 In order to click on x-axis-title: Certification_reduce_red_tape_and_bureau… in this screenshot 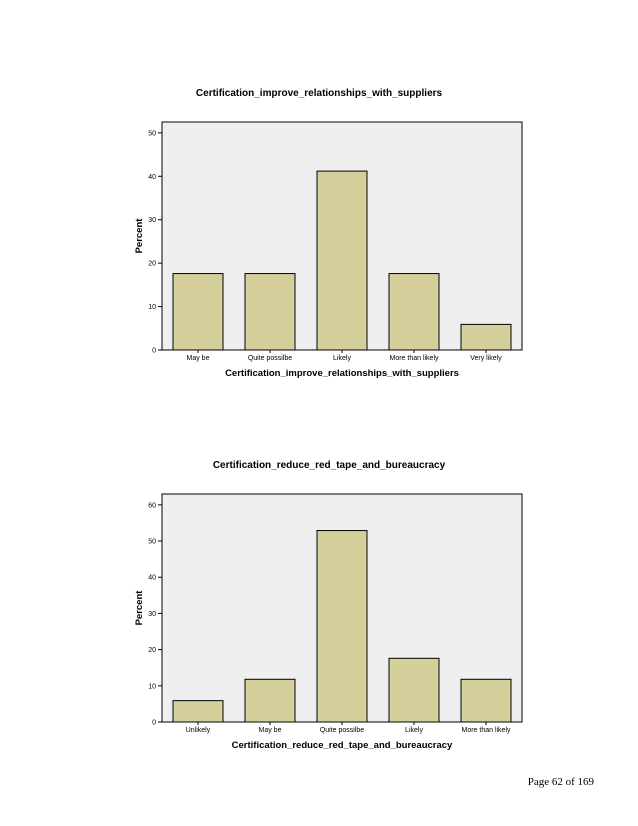, I will do `click(342, 745)`.